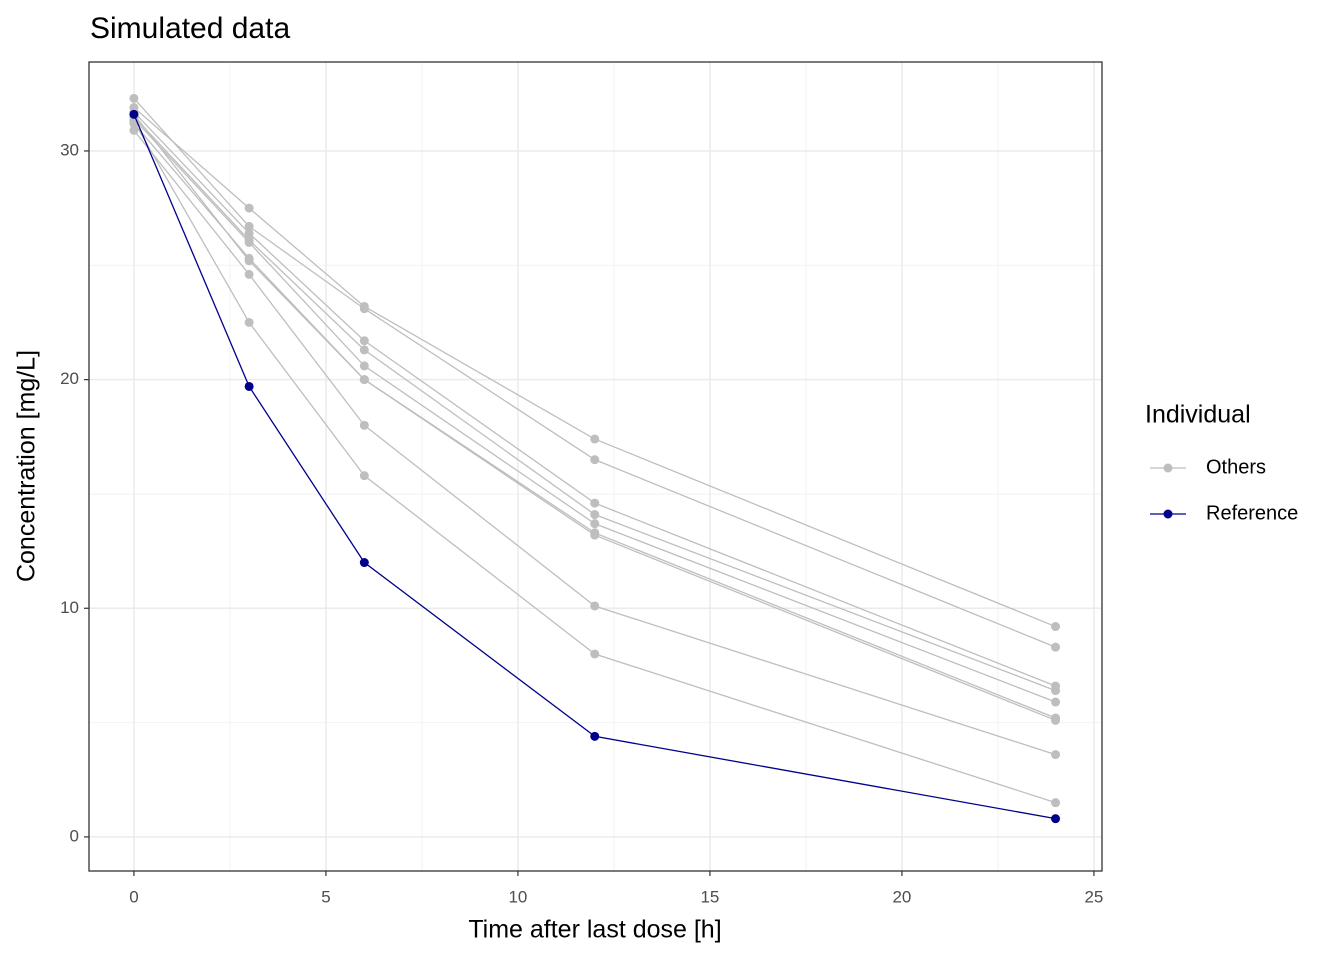 The width and height of the screenshot is (1344, 960). What do you see at coordinates (190, 28) in the screenshot?
I see `chart-title: Simulated data` at bounding box center [190, 28].